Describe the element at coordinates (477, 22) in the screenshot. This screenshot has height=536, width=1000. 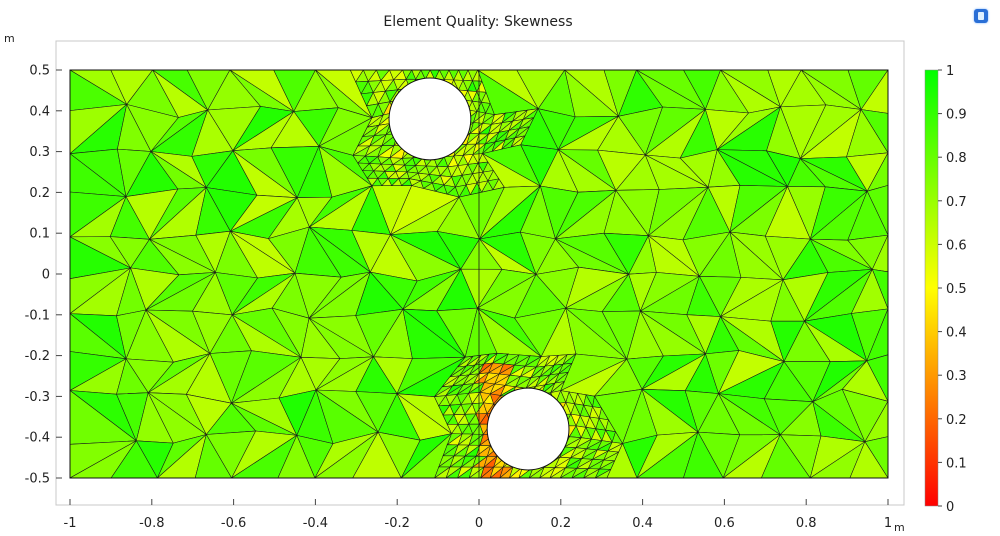
I see `chart-title: Element Quality: Skewness` at that location.